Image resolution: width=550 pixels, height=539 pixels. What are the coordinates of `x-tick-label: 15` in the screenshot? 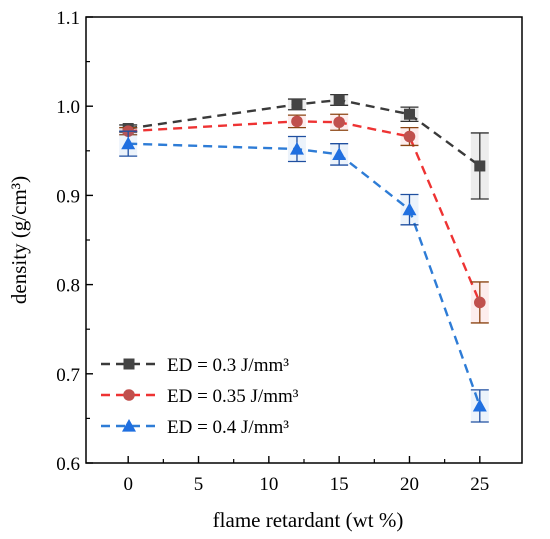 It's located at (339, 484).